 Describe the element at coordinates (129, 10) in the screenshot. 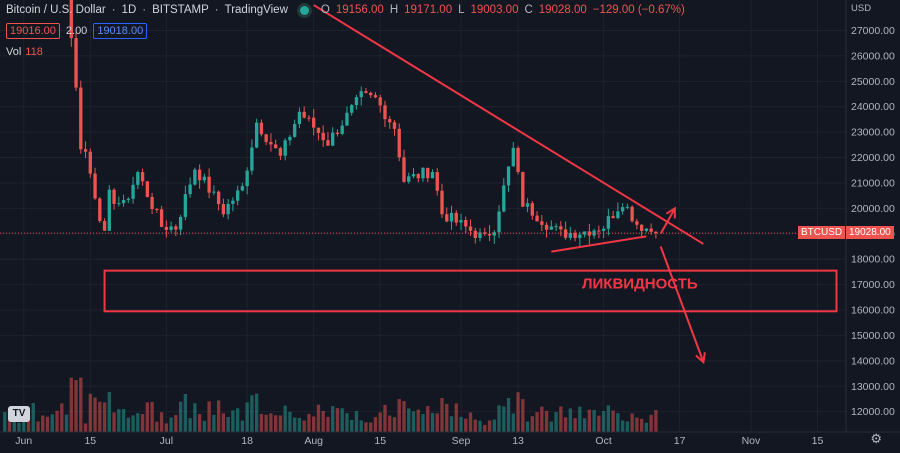

I see `interval-label: 1D` at that location.